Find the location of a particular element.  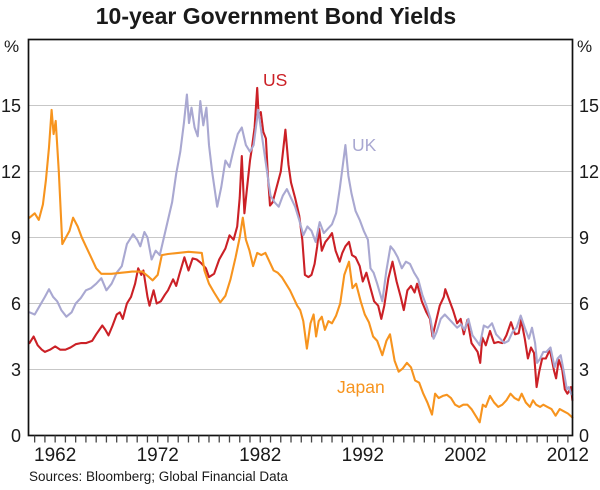

y-axis-tick-label-right: 15 is located at coordinates (589, 106).